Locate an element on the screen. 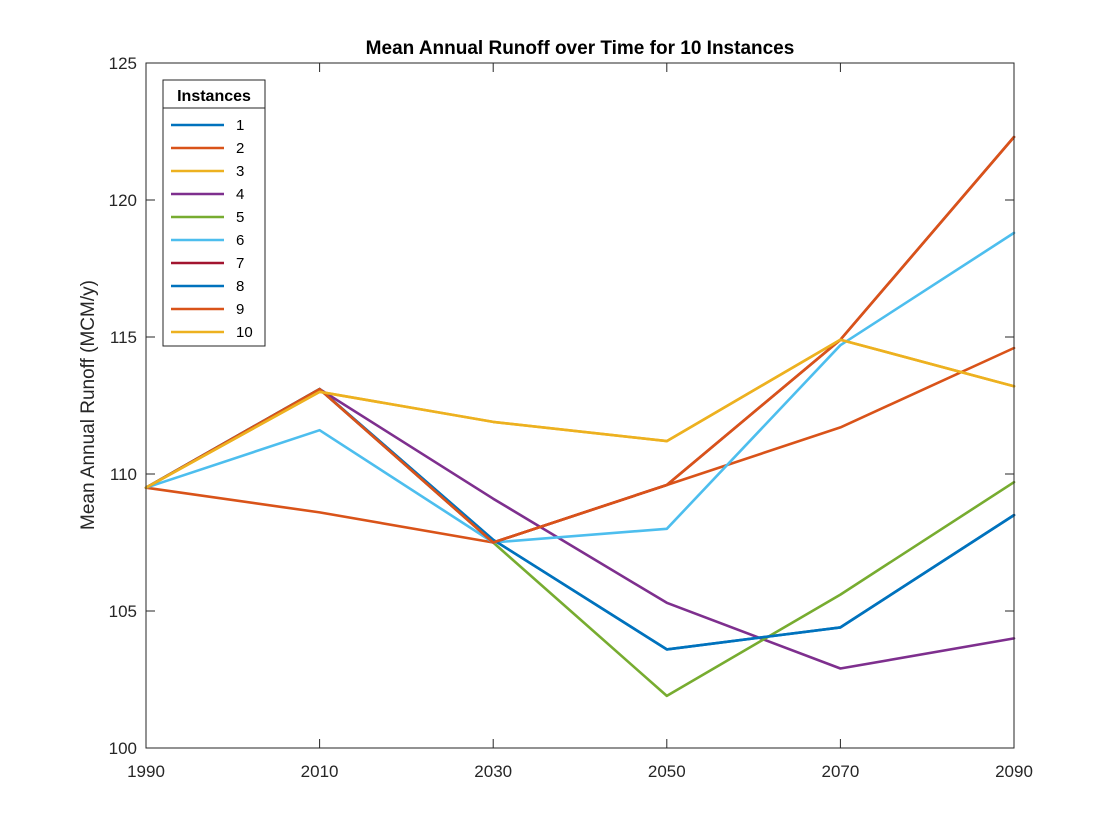  legend-label-9: 9 is located at coordinates (240, 309).